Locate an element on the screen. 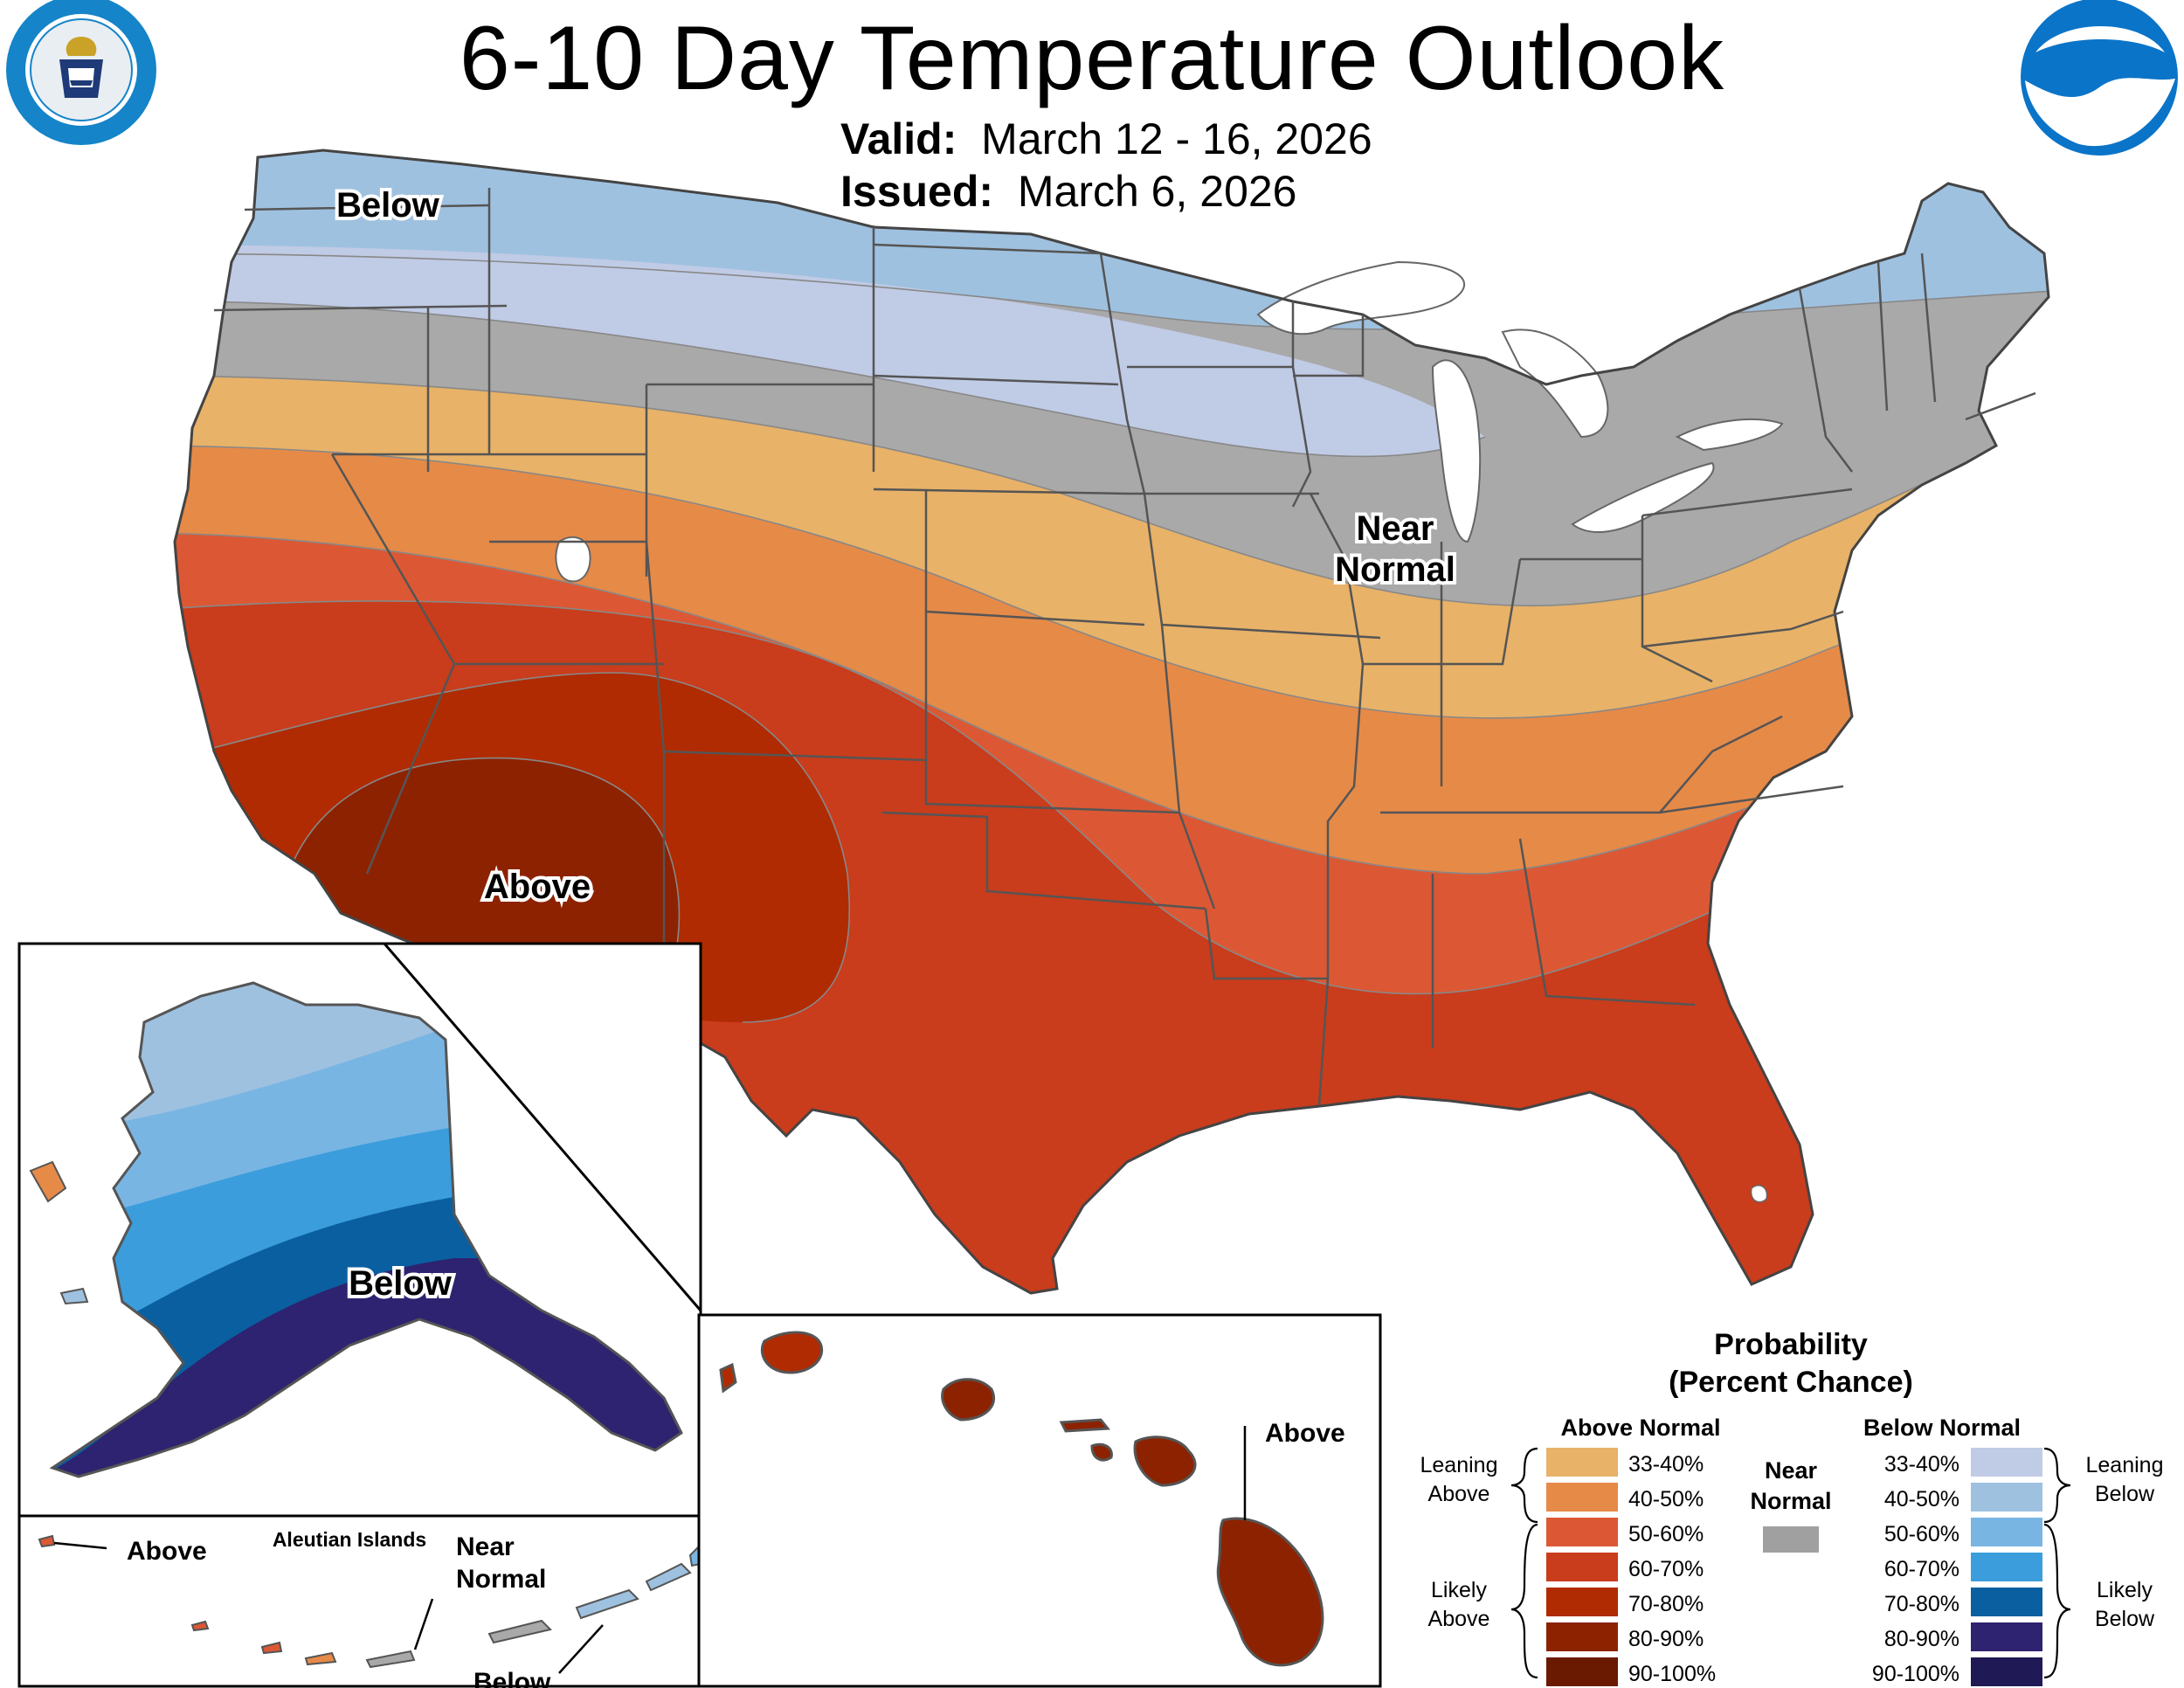 The image size is (2184, 1688). legend-above-header: Above Normal is located at coordinates (1640, 1428).